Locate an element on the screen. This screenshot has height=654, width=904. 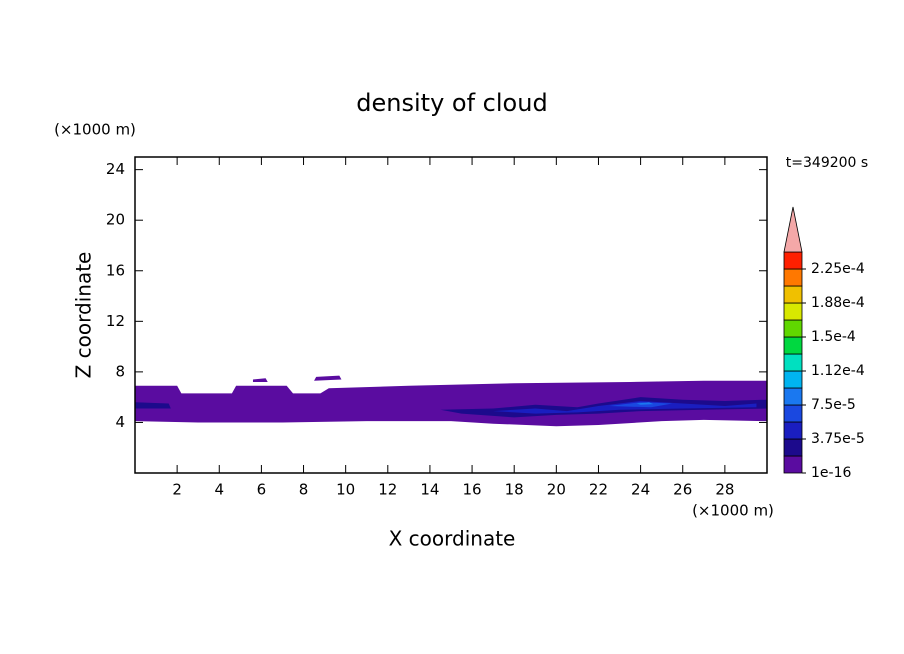
chart-title: density of cloud is located at coordinates (451, 103).